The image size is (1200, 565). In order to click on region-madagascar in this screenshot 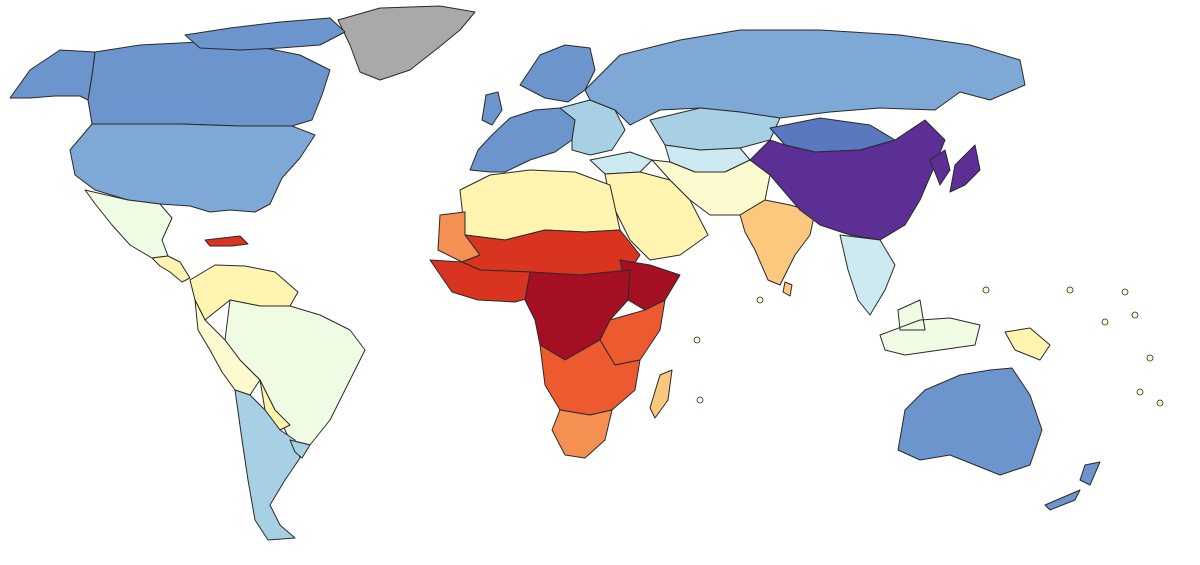, I will do `click(661, 394)`.